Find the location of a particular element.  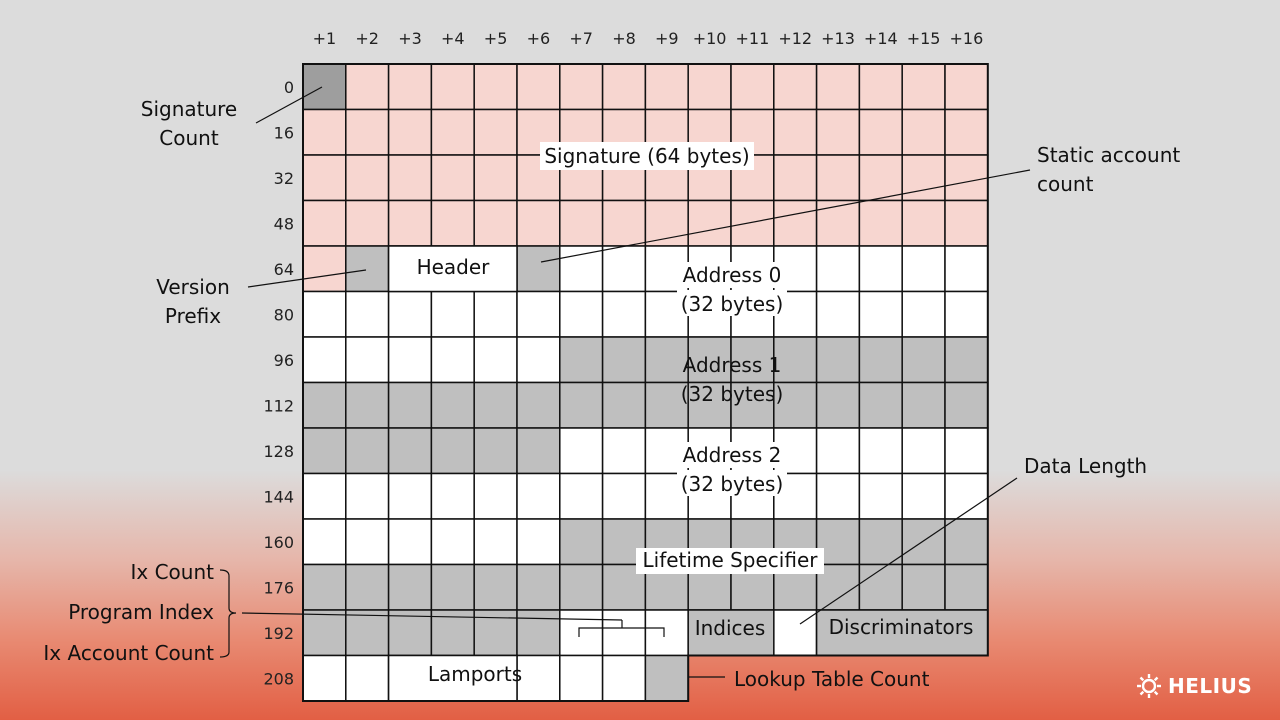

ix-count-label: Ix Count is located at coordinates (173, 572).